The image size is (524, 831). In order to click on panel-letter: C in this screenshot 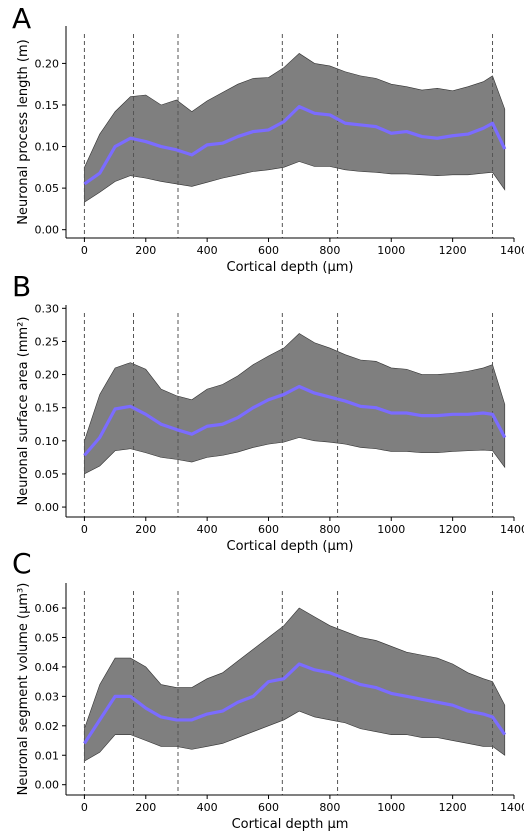, I will do `click(22, 563)`.